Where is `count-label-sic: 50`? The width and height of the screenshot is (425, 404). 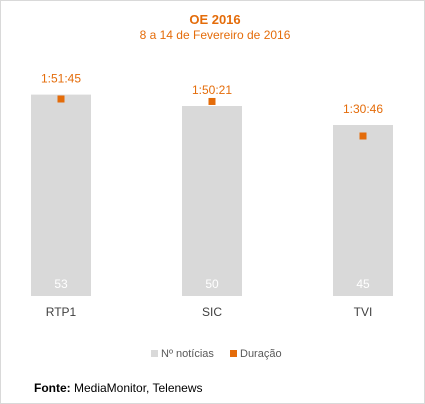 count-label-sic: 50 is located at coordinates (212, 284).